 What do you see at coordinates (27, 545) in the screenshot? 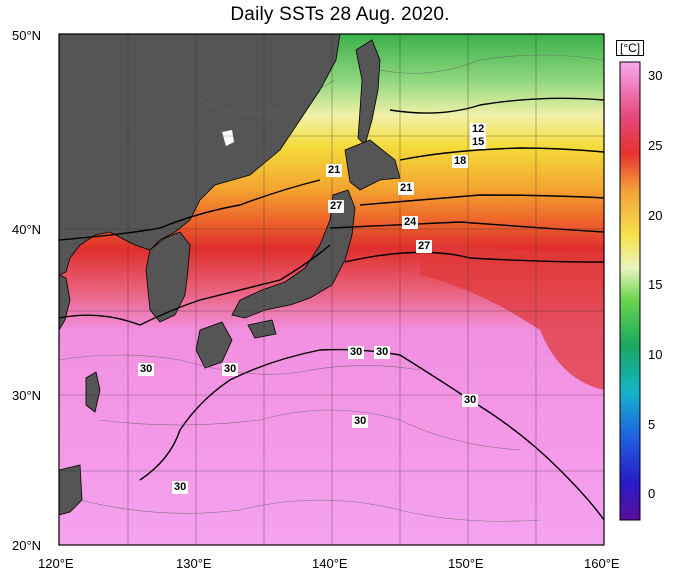
I see `lat-label-20: 20°N` at bounding box center [27, 545].